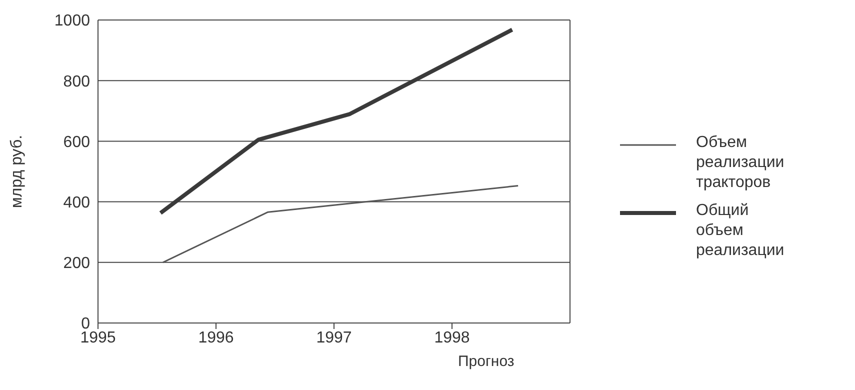  What do you see at coordinates (741, 231) in the screenshot?
I see `legend-label: Общий объем реализации` at bounding box center [741, 231].